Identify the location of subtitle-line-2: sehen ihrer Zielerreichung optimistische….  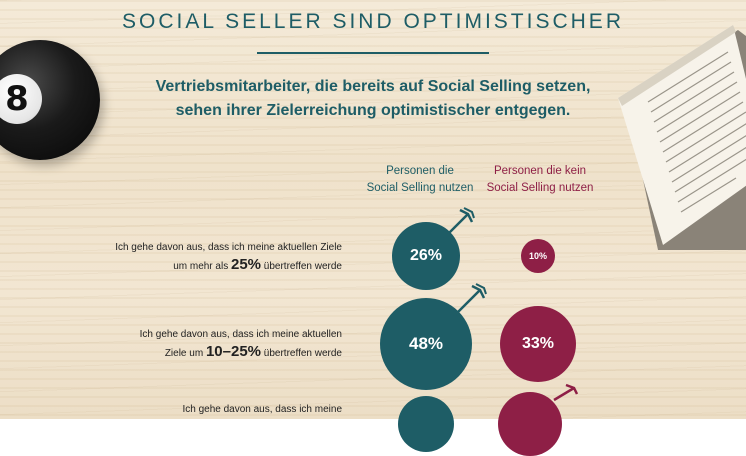
(373, 110).